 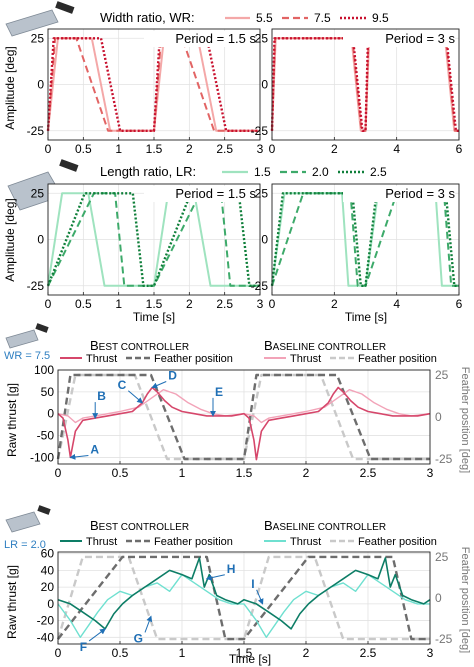 I want to click on legend-label-lr-2.0: 2.0, so click(x=320, y=172).